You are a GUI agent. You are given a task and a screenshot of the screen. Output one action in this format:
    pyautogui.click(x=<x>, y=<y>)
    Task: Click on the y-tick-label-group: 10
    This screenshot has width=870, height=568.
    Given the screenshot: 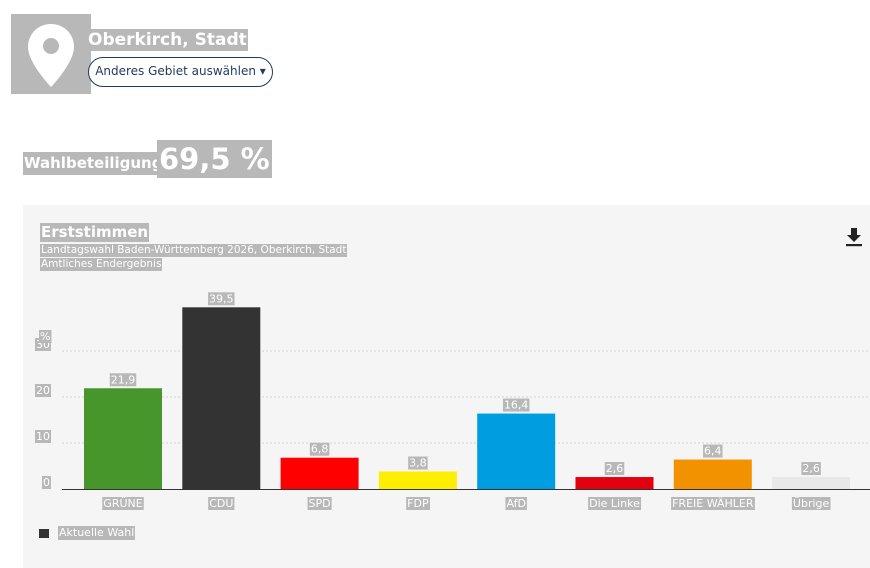 What is the action you would take?
    pyautogui.click(x=43, y=436)
    